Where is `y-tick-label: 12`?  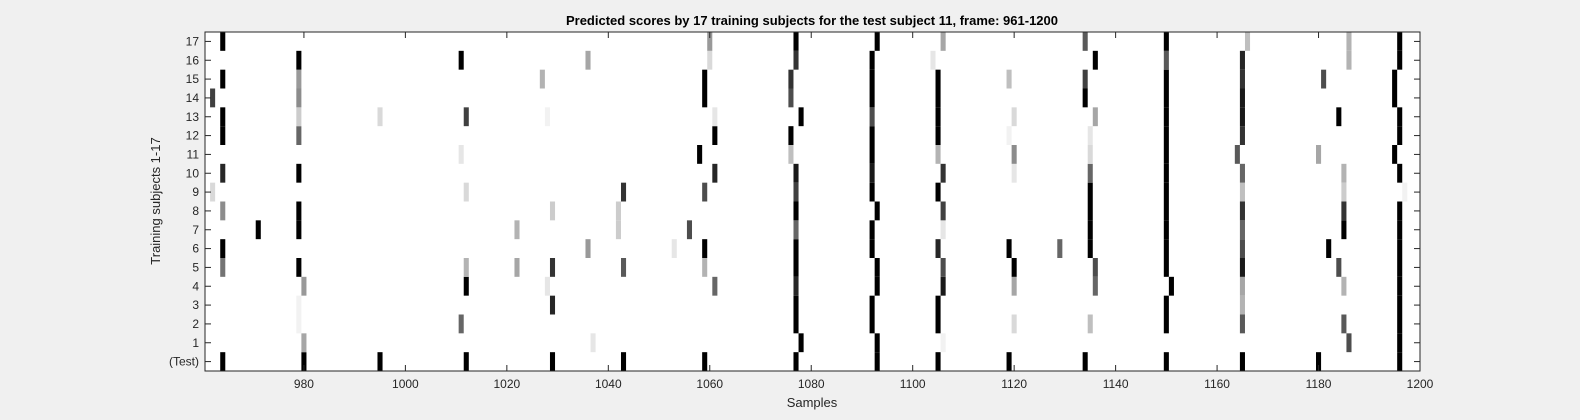 y-tick-label: 12 is located at coordinates (193, 136).